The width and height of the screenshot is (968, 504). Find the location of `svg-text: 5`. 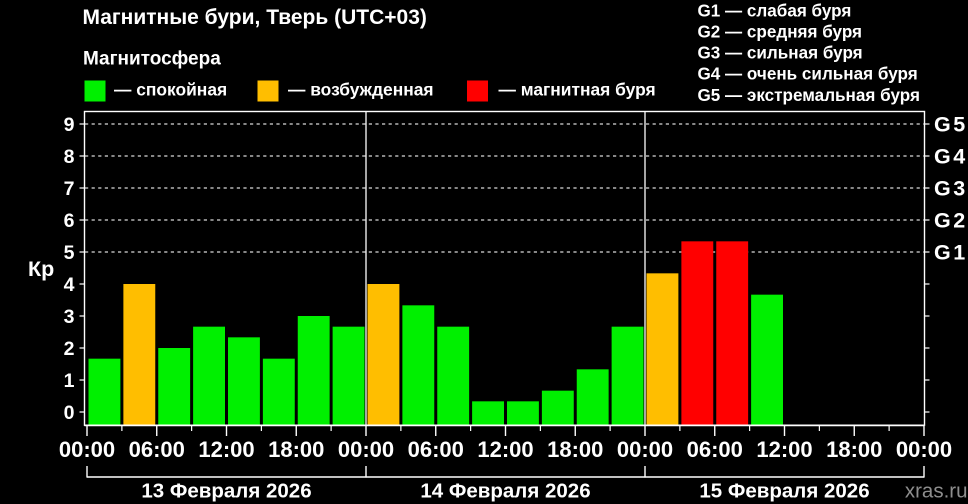

svg-text: 5 is located at coordinates (69, 253).